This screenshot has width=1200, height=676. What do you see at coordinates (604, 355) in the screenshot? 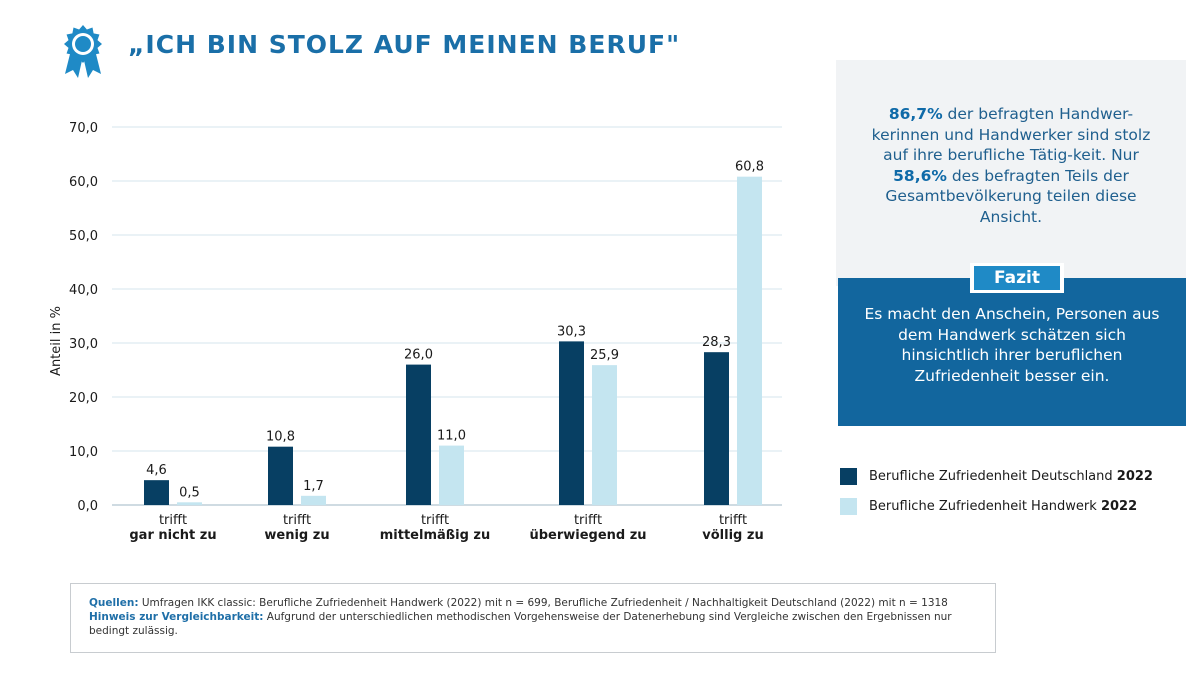
I see `data-label: 25,9` at bounding box center [604, 355].